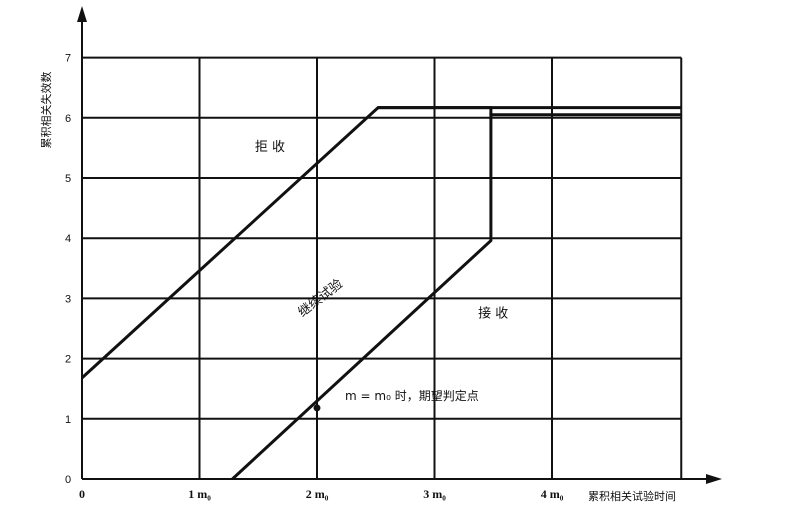  I want to click on x-tick-label-2: 2 m₀, so click(317, 494).